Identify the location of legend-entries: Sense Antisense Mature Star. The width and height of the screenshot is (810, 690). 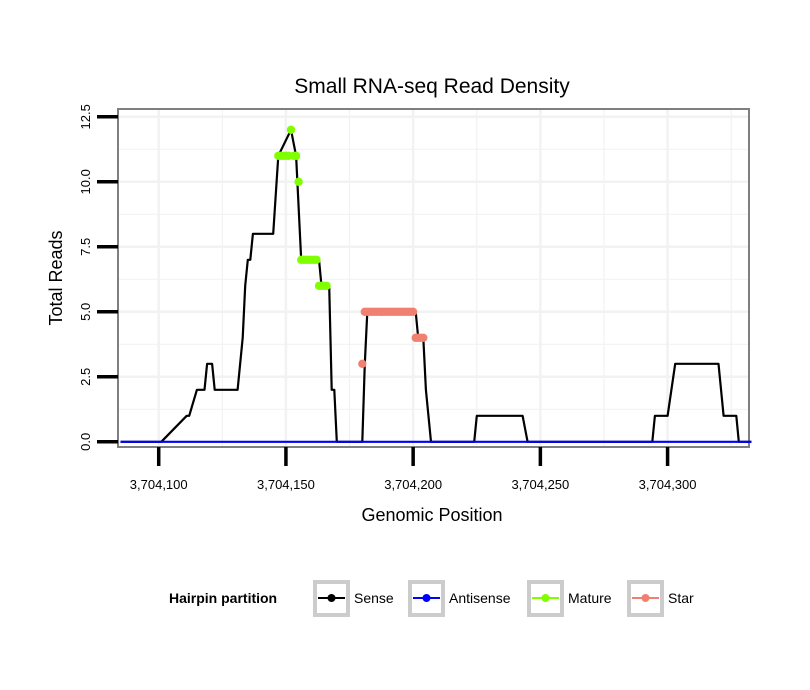
(503, 598).